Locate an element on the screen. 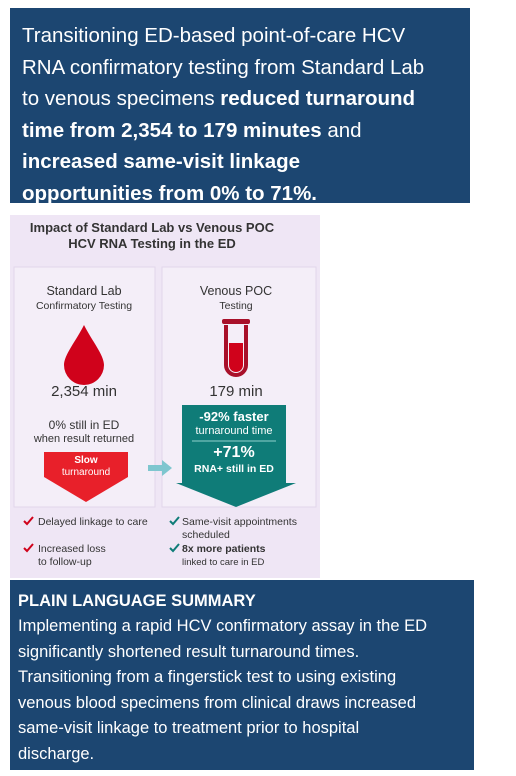  value: 2,354 min is located at coordinates (84, 391).